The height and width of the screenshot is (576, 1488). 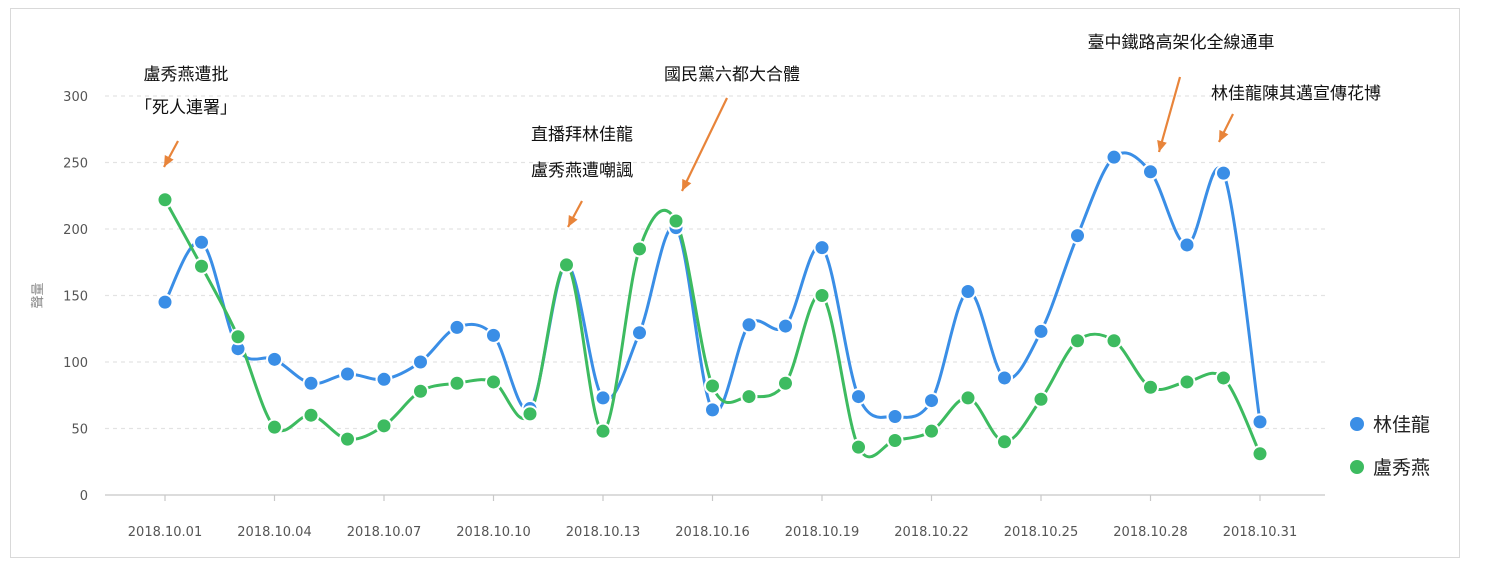 I want to click on x-tick-label: 2018.10.16, so click(x=712, y=532).